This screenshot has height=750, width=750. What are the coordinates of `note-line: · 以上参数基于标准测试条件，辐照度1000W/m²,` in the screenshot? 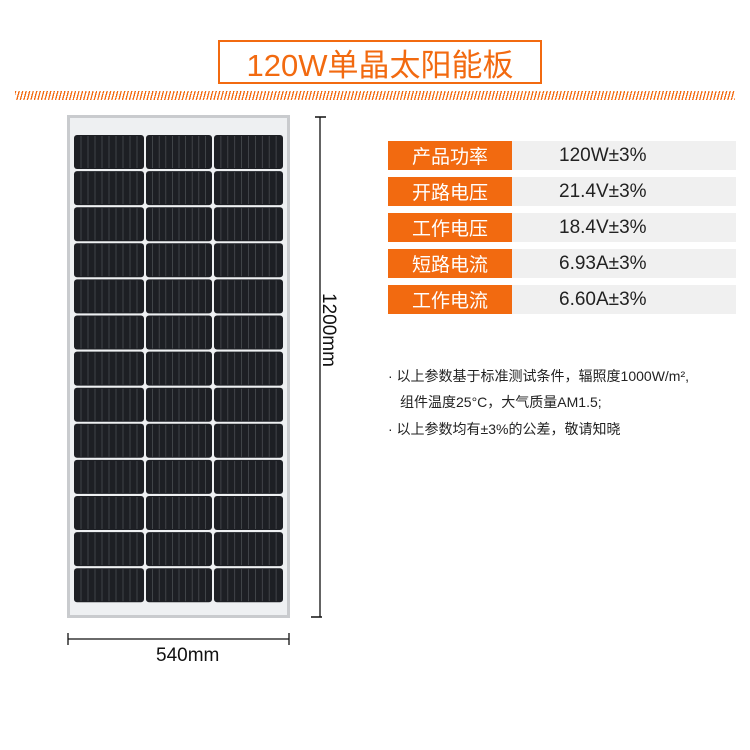 It's located at (539, 376).